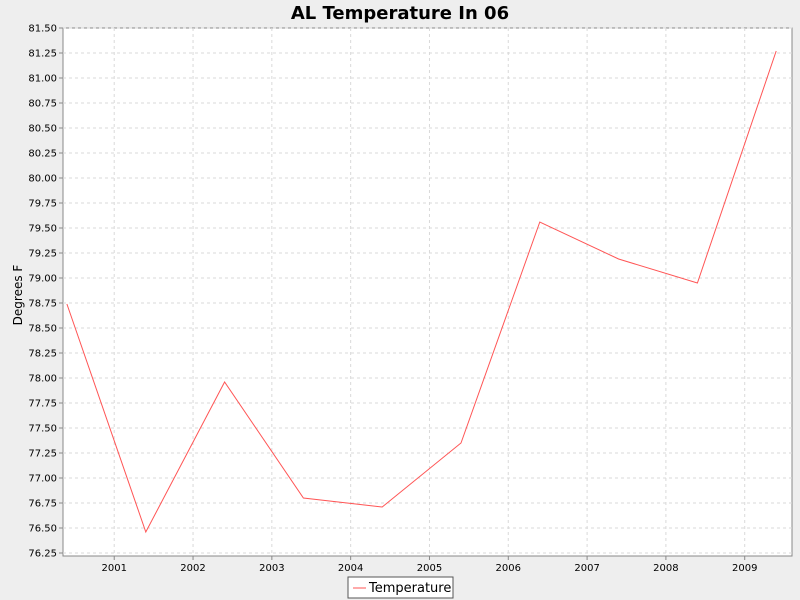 The width and height of the screenshot is (800, 600). Describe the element at coordinates (744, 568) in the screenshot. I see `x-tick-label: 2009` at that location.